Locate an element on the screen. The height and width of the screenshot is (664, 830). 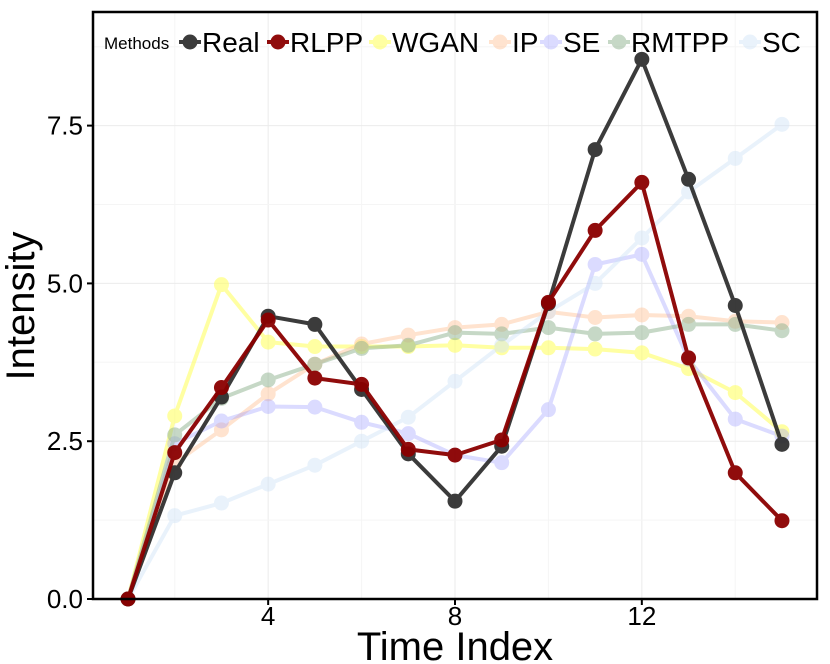
legend-label-sc: SC is located at coordinates (781, 42).